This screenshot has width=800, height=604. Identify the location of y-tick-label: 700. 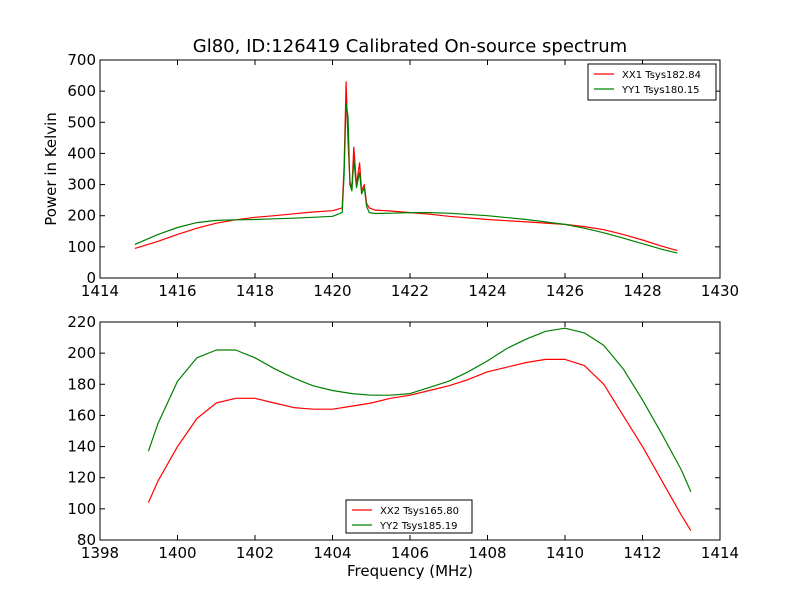
(81, 60).